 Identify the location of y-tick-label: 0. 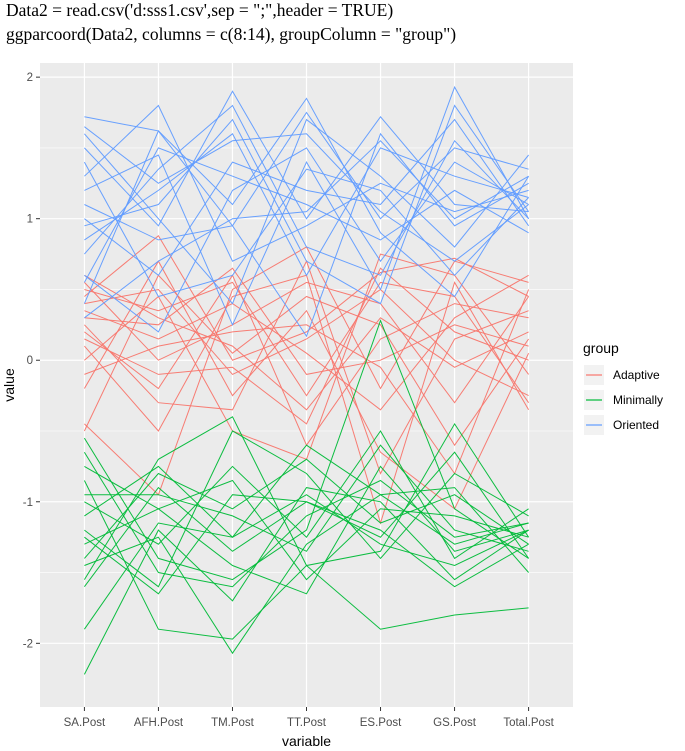
(30, 361).